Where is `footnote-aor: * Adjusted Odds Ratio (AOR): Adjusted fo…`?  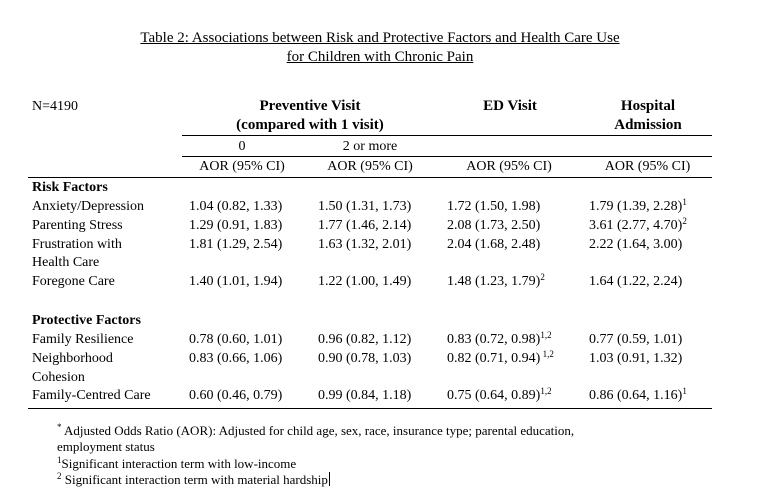 footnote-aor: * Adjusted Odds Ratio (AOR): Adjusted fo… is located at coordinates (316, 430).